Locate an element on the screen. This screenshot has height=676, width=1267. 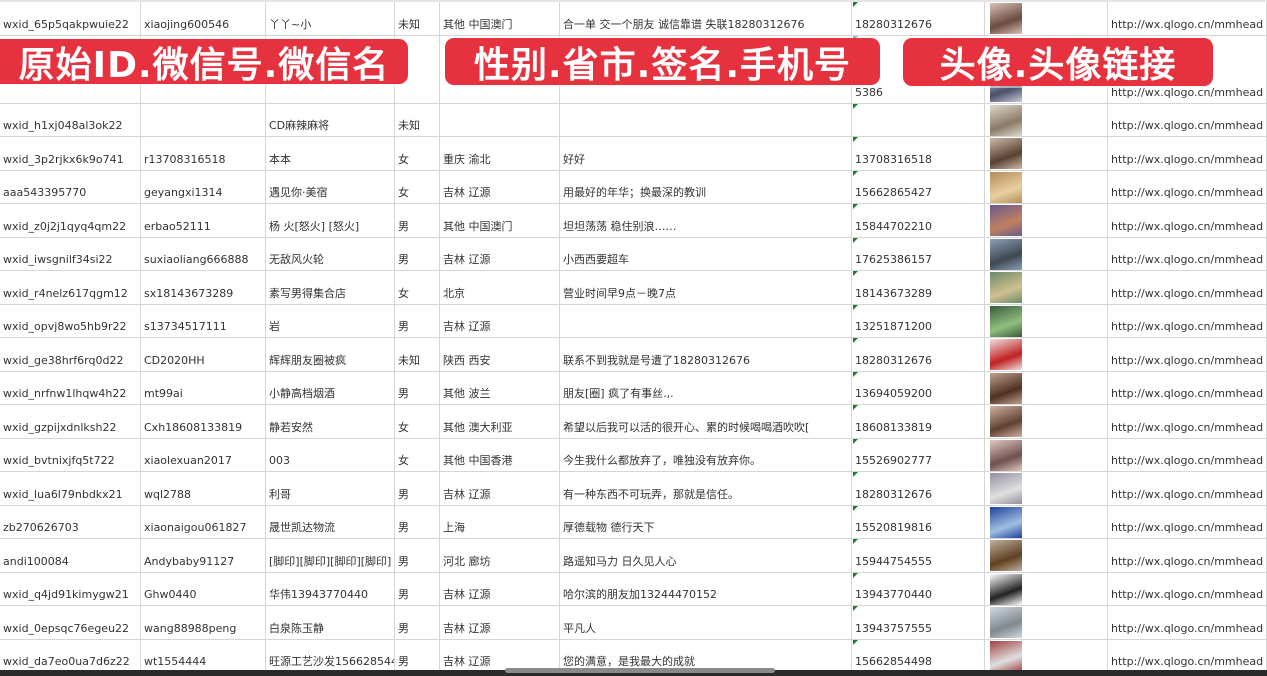
region-cell: 其他 澳大利亚 is located at coordinates (500, 421).